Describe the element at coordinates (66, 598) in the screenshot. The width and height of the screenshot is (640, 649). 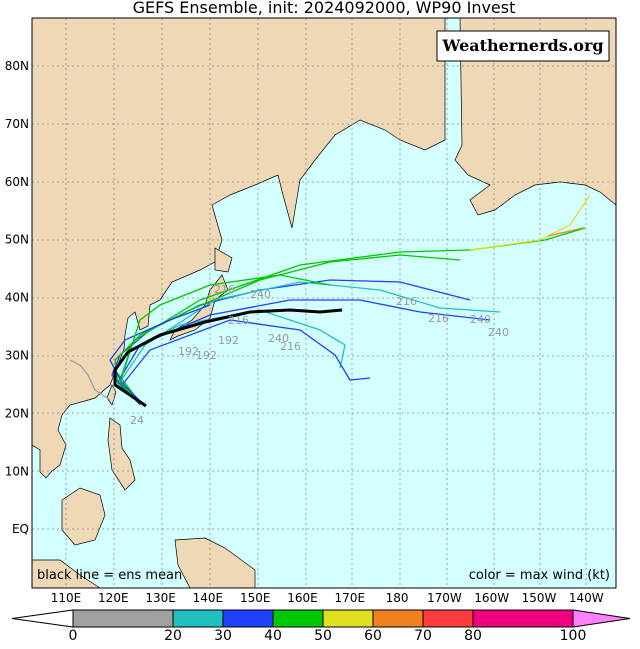
I see `lon-label: 110E` at that location.